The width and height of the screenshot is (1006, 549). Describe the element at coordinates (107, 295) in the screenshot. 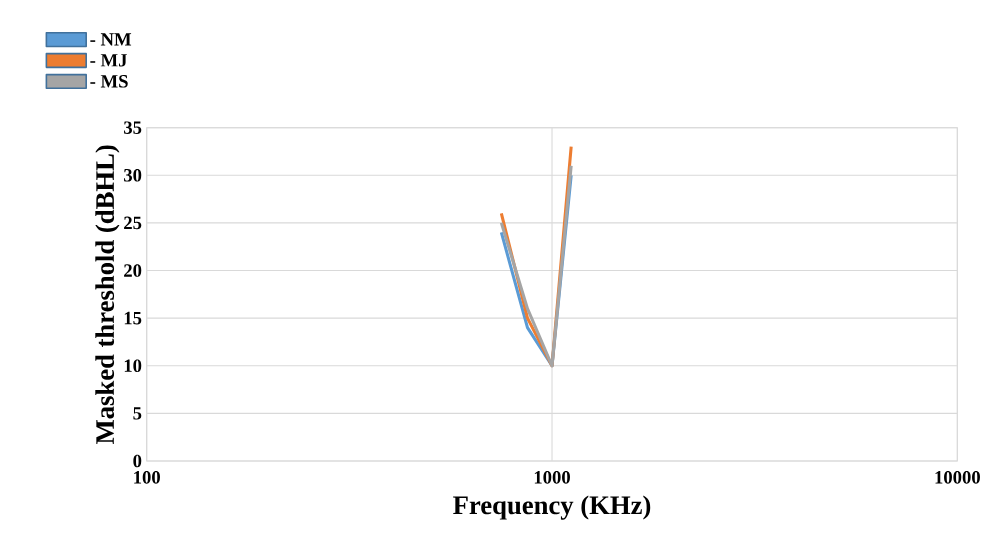

I see `y-axis-title: Masked threshold (dBHL)` at that location.